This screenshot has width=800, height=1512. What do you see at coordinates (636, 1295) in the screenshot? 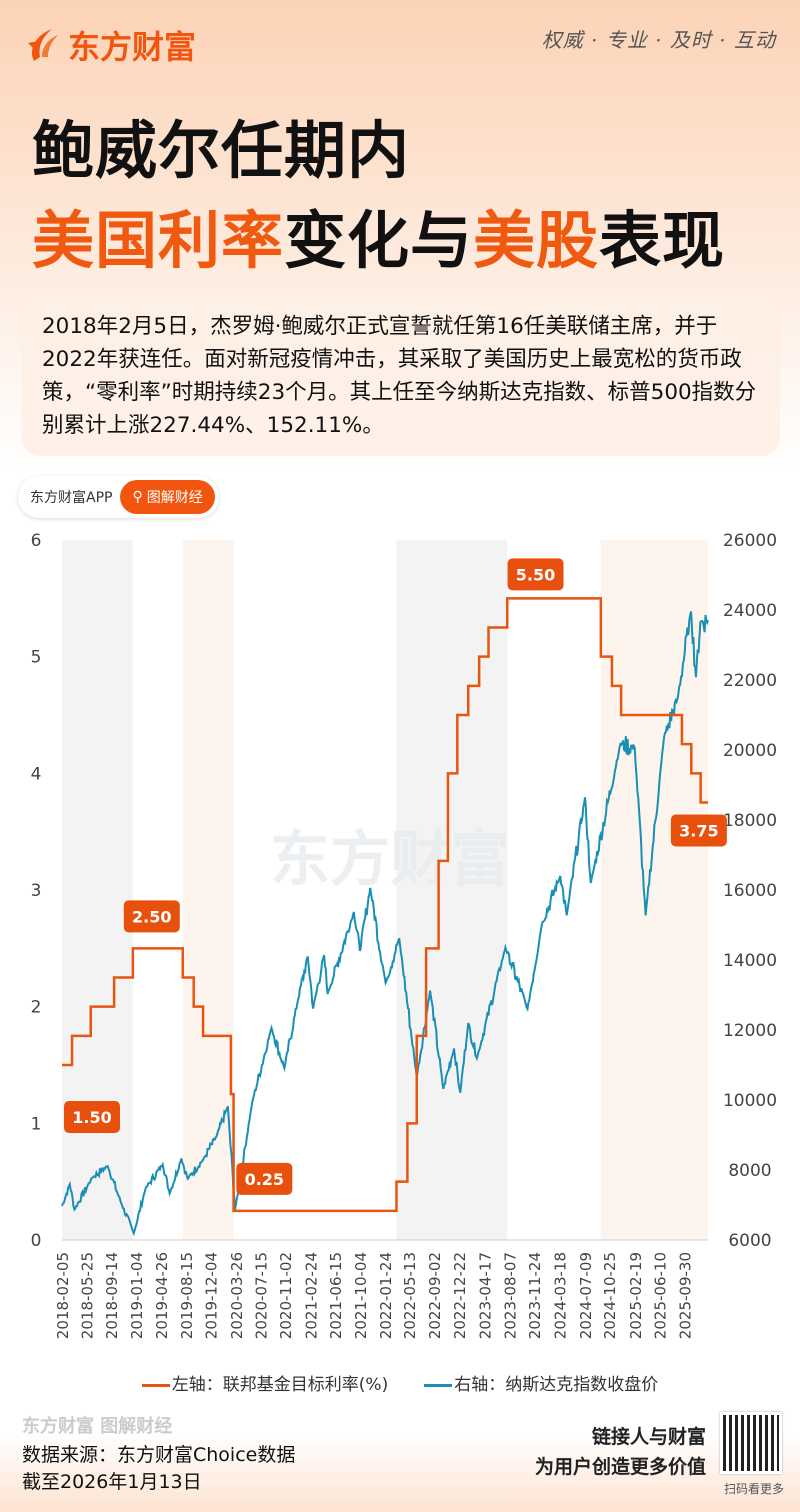
I see `x-tick: 2025-02-19` at bounding box center [636, 1295].